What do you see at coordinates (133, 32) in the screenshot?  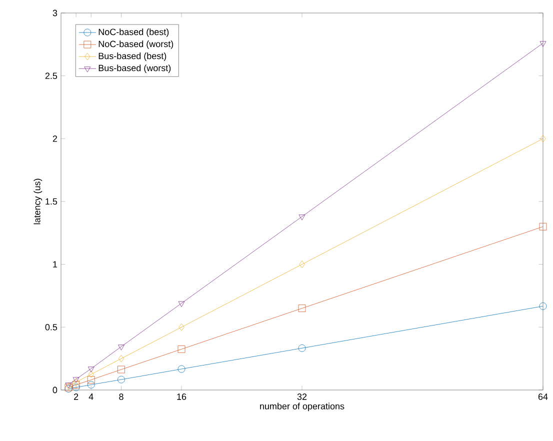 I see `legend-label: NoC-based (best)` at bounding box center [133, 32].